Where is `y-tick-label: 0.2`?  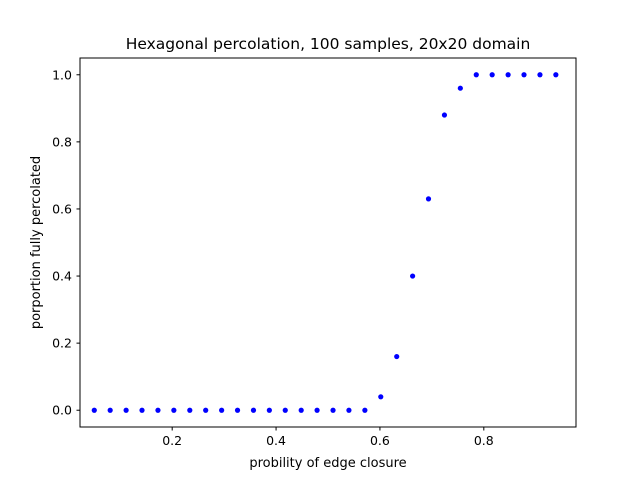
y-tick-label: 0.2 is located at coordinates (62, 343).